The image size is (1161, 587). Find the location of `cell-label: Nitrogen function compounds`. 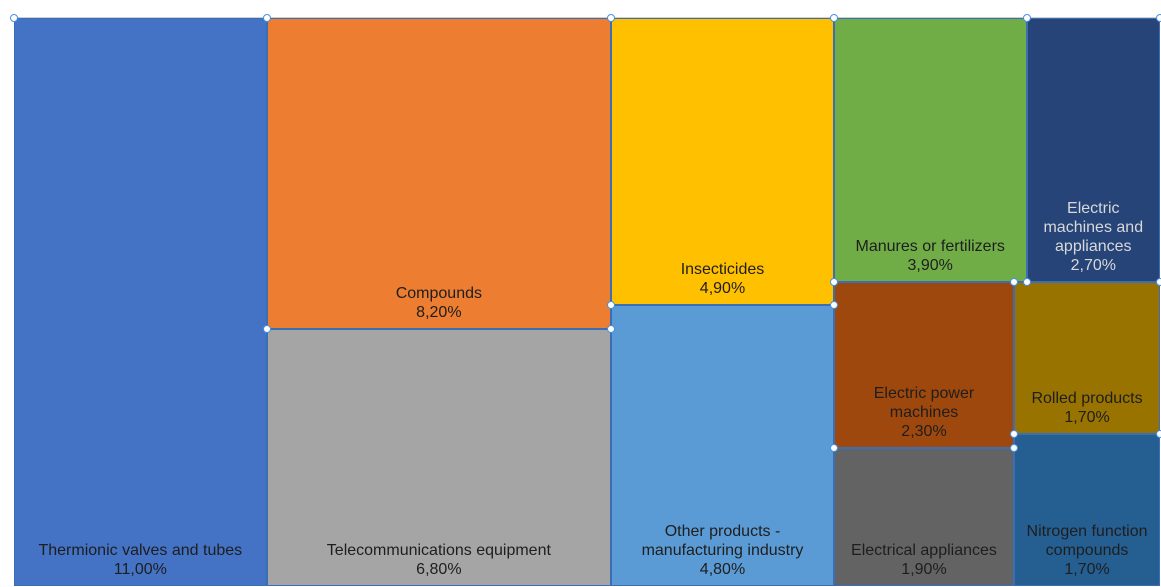

cell-label: Nitrogen function compounds is located at coordinates (1087, 541).